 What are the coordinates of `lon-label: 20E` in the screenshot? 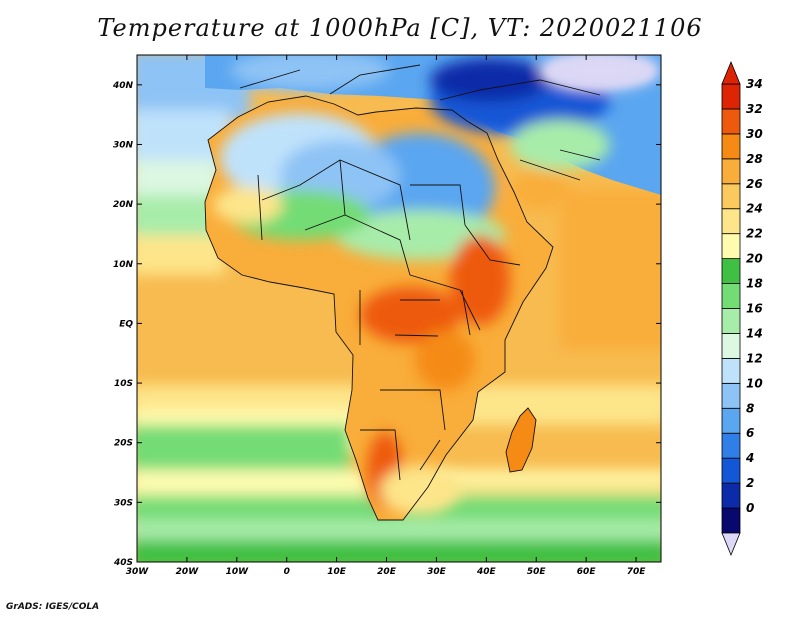 It's located at (387, 572).